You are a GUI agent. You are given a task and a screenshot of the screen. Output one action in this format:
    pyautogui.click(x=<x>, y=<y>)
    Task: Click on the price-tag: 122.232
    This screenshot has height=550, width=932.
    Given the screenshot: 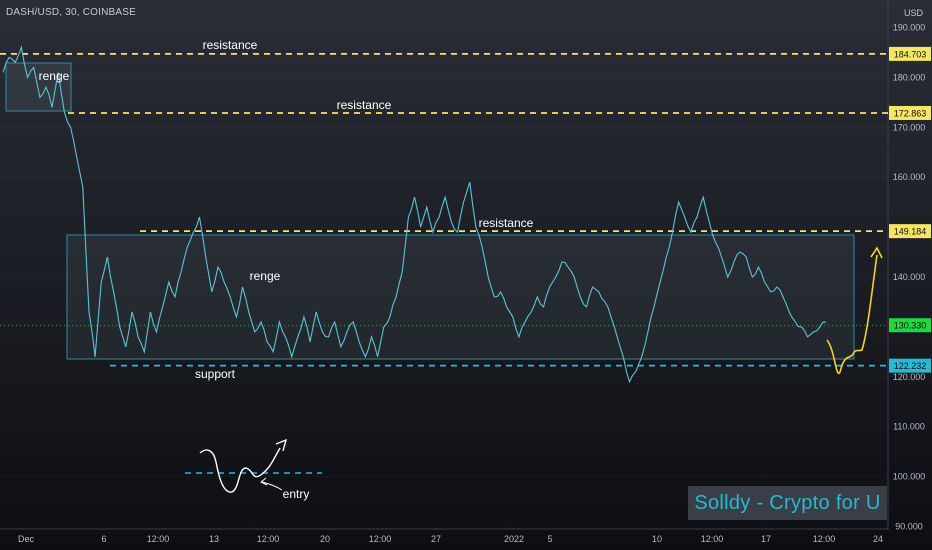 What is the action you would take?
    pyautogui.click(x=910, y=365)
    